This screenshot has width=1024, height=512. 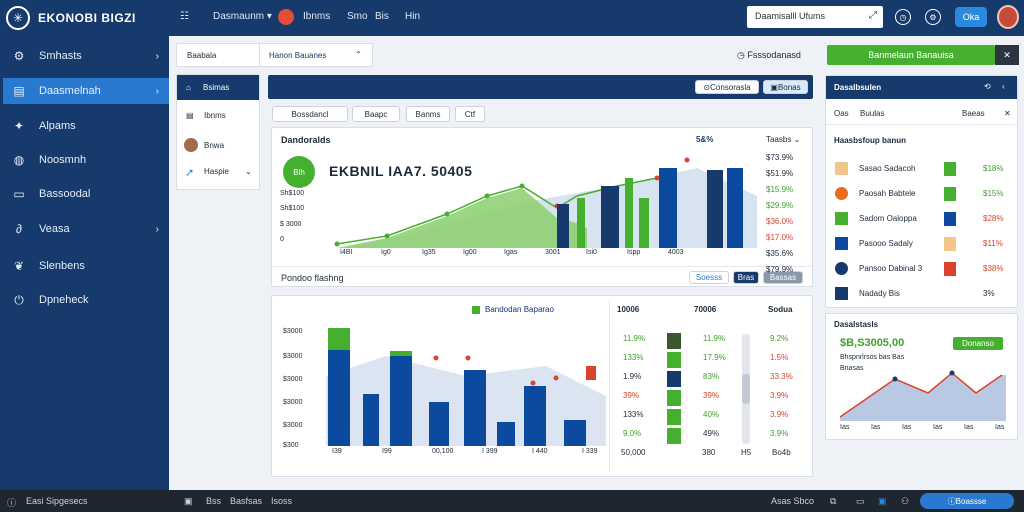 What do you see at coordinates (282, 501) in the screenshot?
I see `status-mid-2: Isoss` at bounding box center [282, 501].